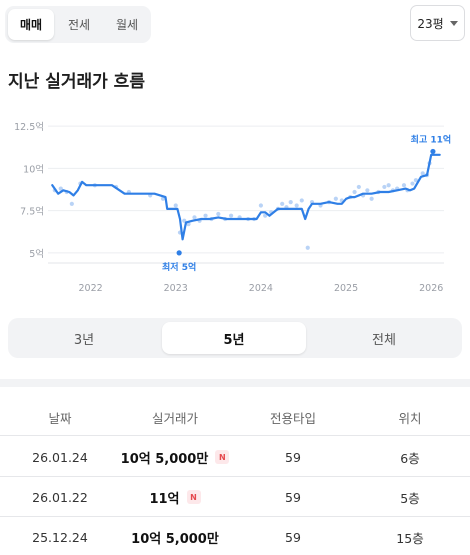  What do you see at coordinates (431, 288) in the screenshot?
I see `x-tick-label: 2026` at bounding box center [431, 288].